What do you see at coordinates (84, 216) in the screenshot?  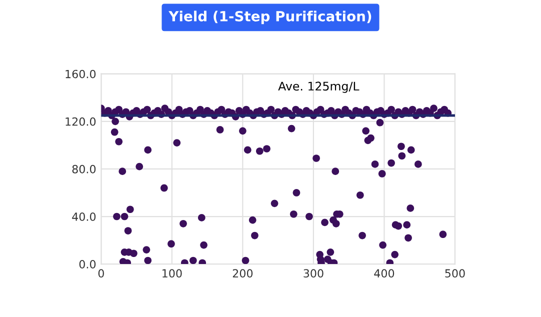 I see `y-tick-label: 40.0` at bounding box center [84, 216].